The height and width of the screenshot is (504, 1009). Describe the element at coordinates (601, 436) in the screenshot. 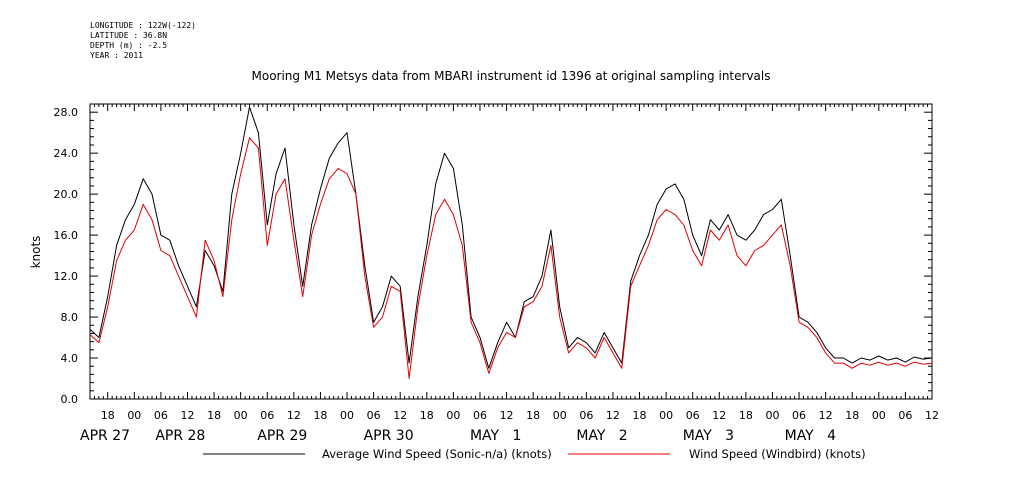

I see `x-date-label: MAY 2` at that location.